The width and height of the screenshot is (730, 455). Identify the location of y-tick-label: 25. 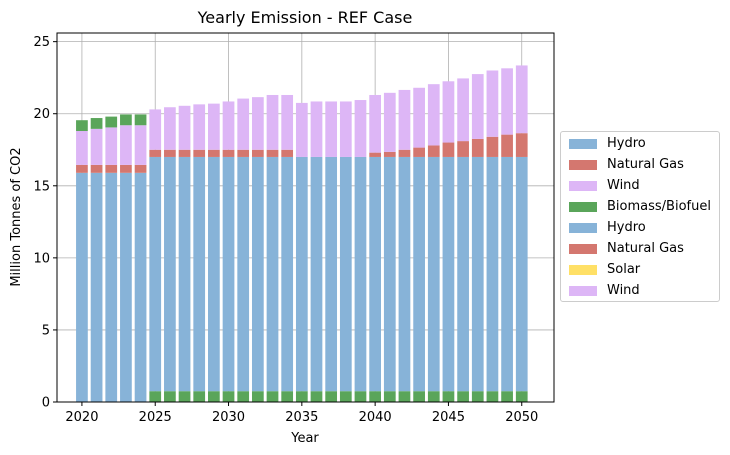
(41, 42).